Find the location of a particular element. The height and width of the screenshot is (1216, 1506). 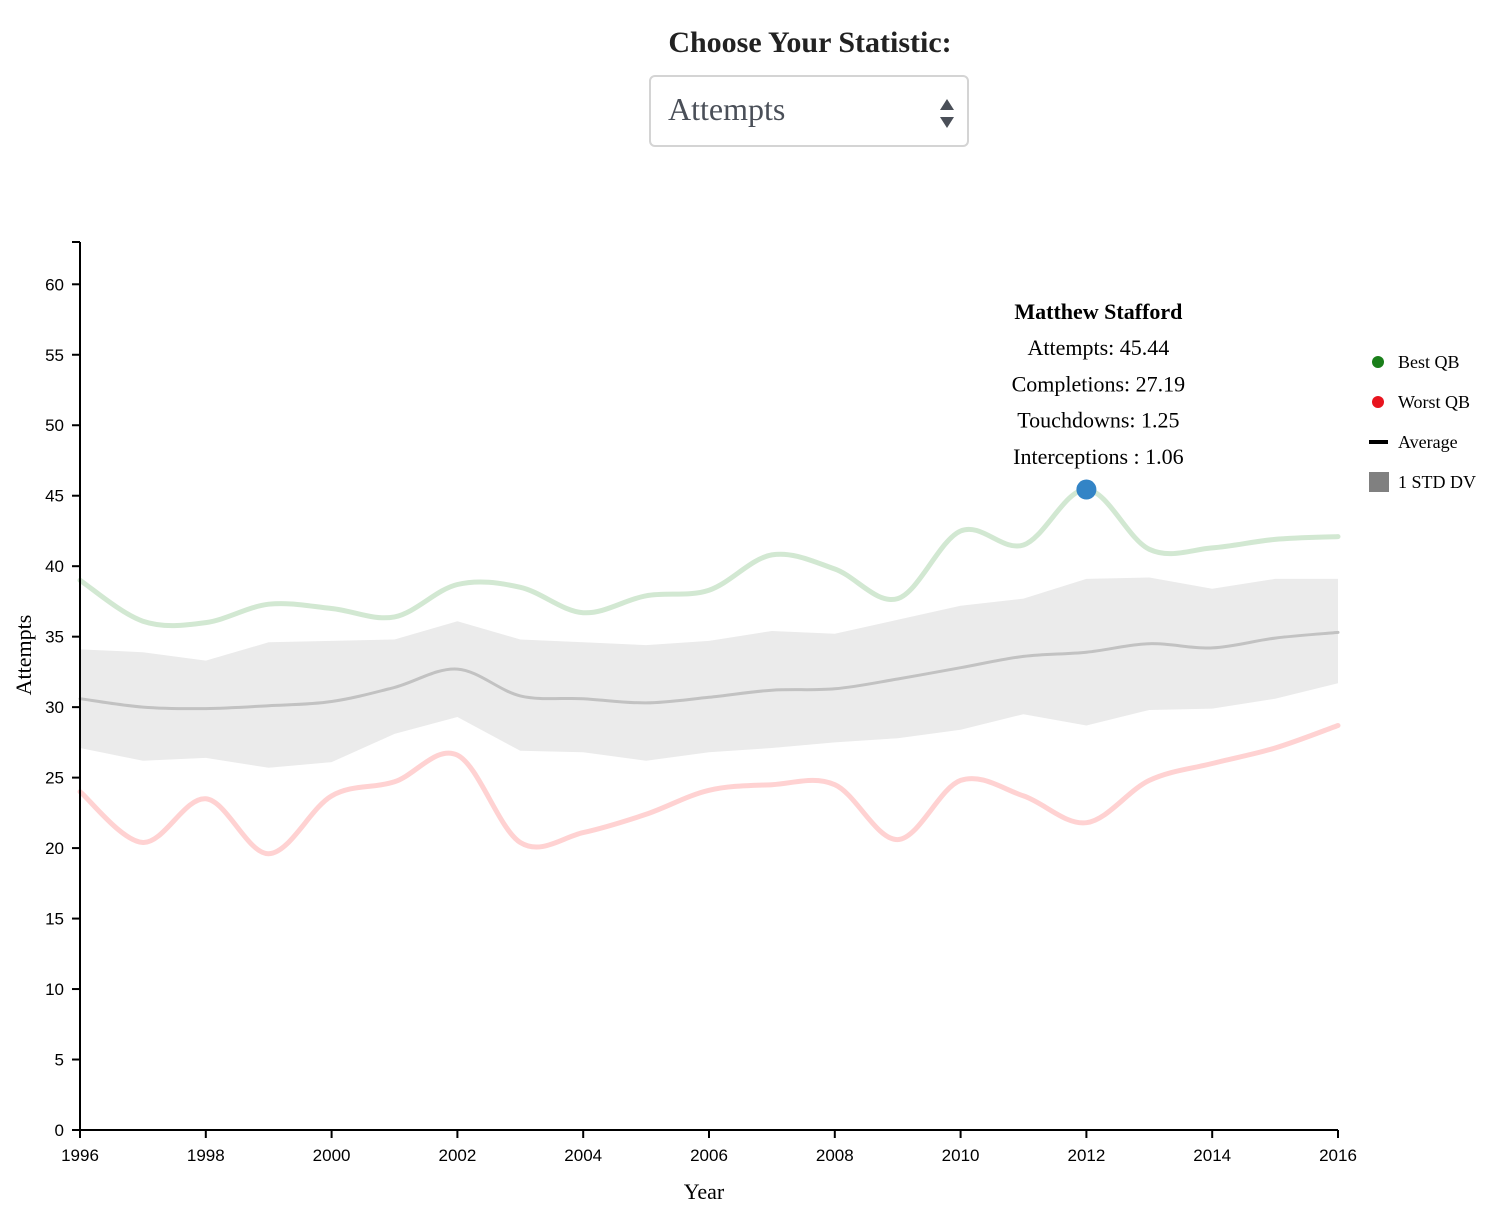

line-average is located at coordinates (709, 670).